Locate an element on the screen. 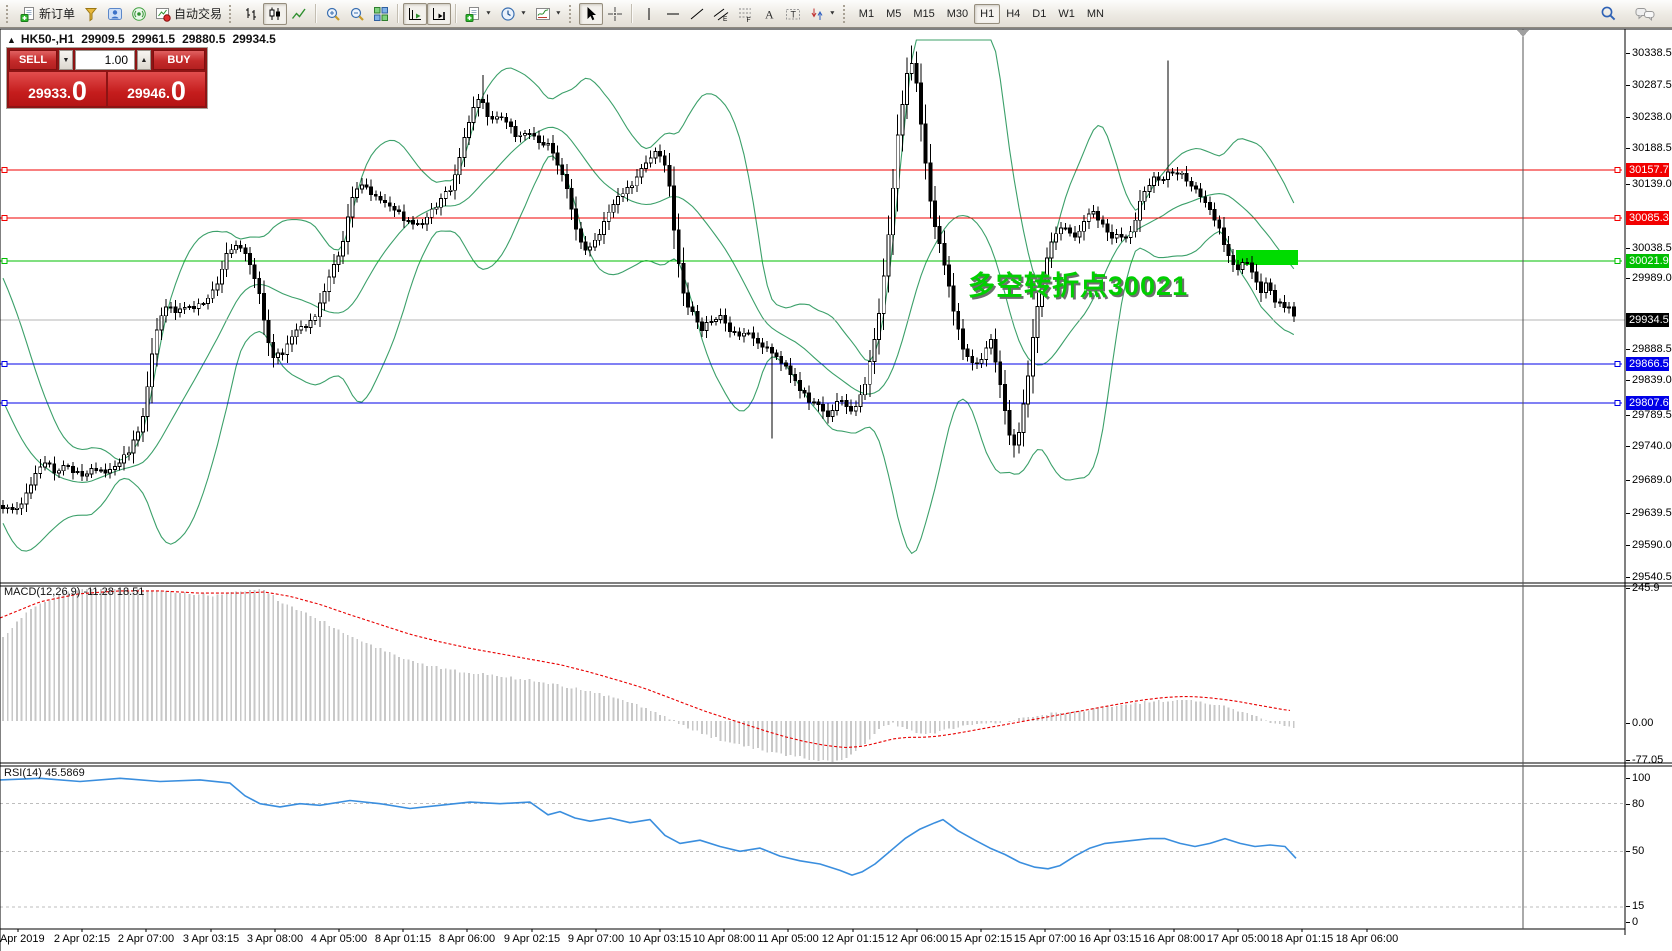 This screenshot has height=951, width=1672. candlestick-chart-button is located at coordinates (275, 13).